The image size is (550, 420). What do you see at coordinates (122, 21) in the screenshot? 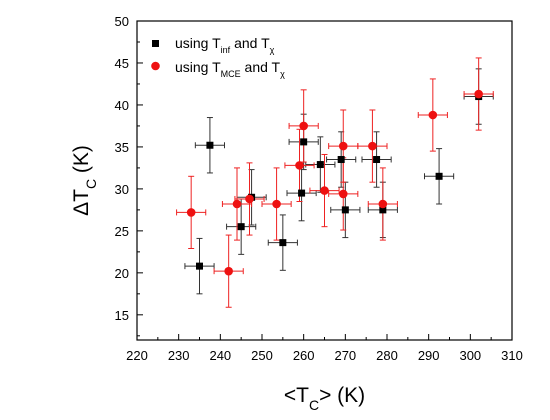
I see `y-tick-label: 50` at bounding box center [122, 21].